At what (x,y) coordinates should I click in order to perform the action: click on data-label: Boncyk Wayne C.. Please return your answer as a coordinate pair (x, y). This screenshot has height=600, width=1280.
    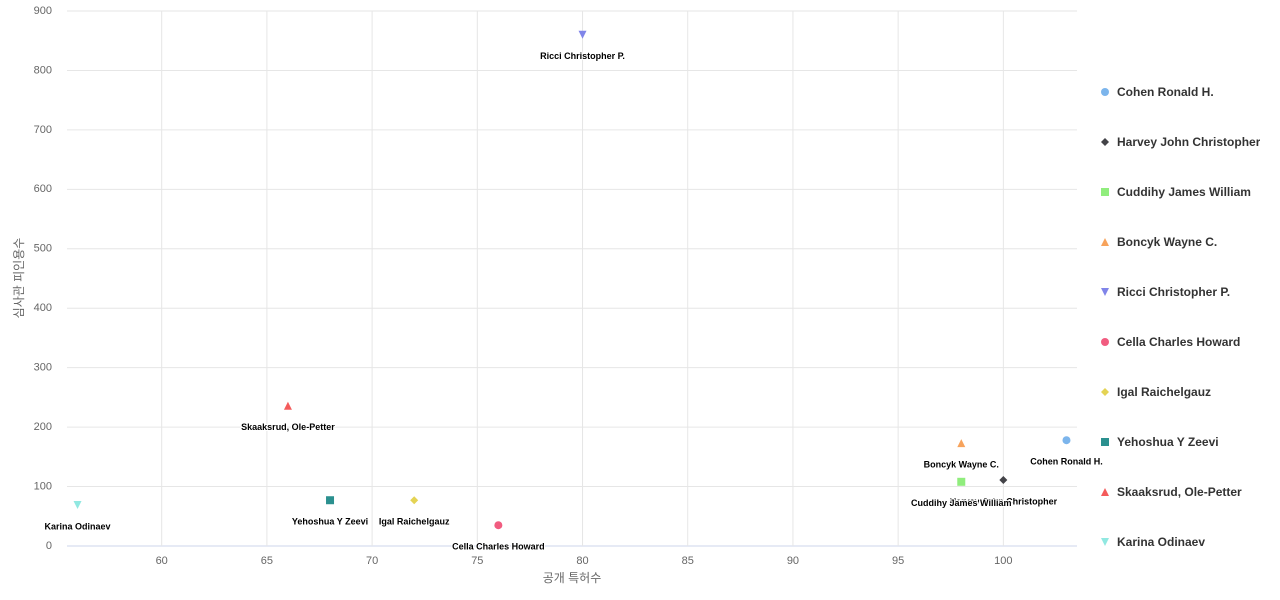
    Looking at the image, I should click on (961, 465).